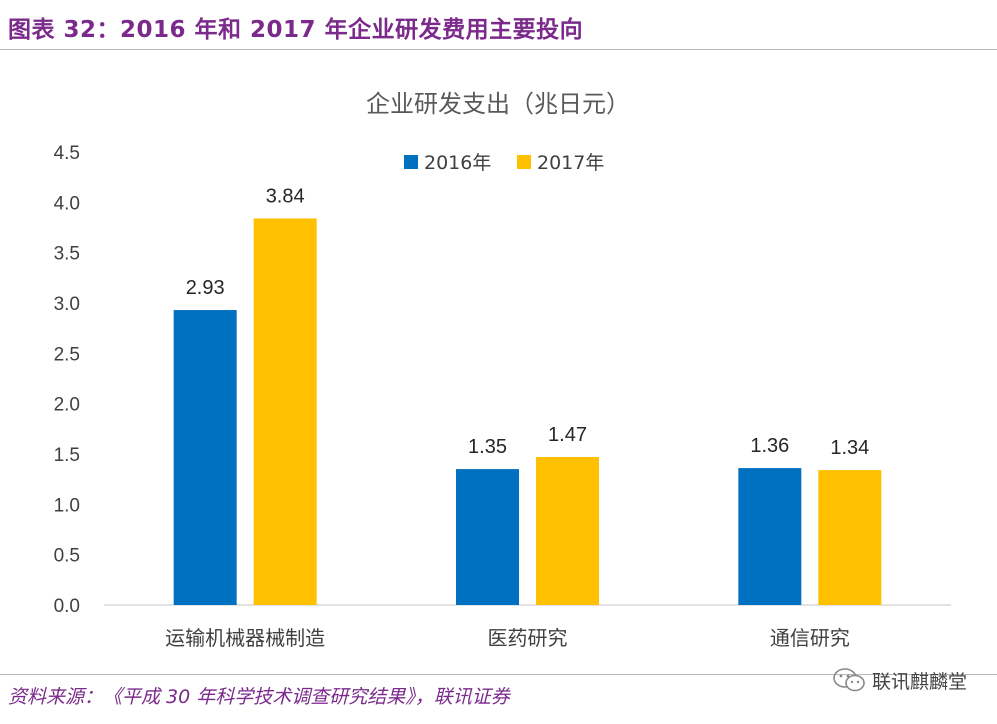 Image resolution: width=997 pixels, height=724 pixels. Describe the element at coordinates (810, 638) in the screenshot. I see `x-category-label: 通信研究` at that location.